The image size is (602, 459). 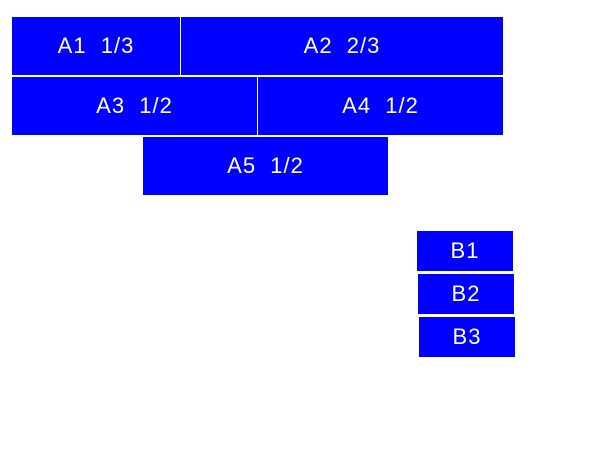 I want to click on box-a2: A2 2/3, so click(x=342, y=46).